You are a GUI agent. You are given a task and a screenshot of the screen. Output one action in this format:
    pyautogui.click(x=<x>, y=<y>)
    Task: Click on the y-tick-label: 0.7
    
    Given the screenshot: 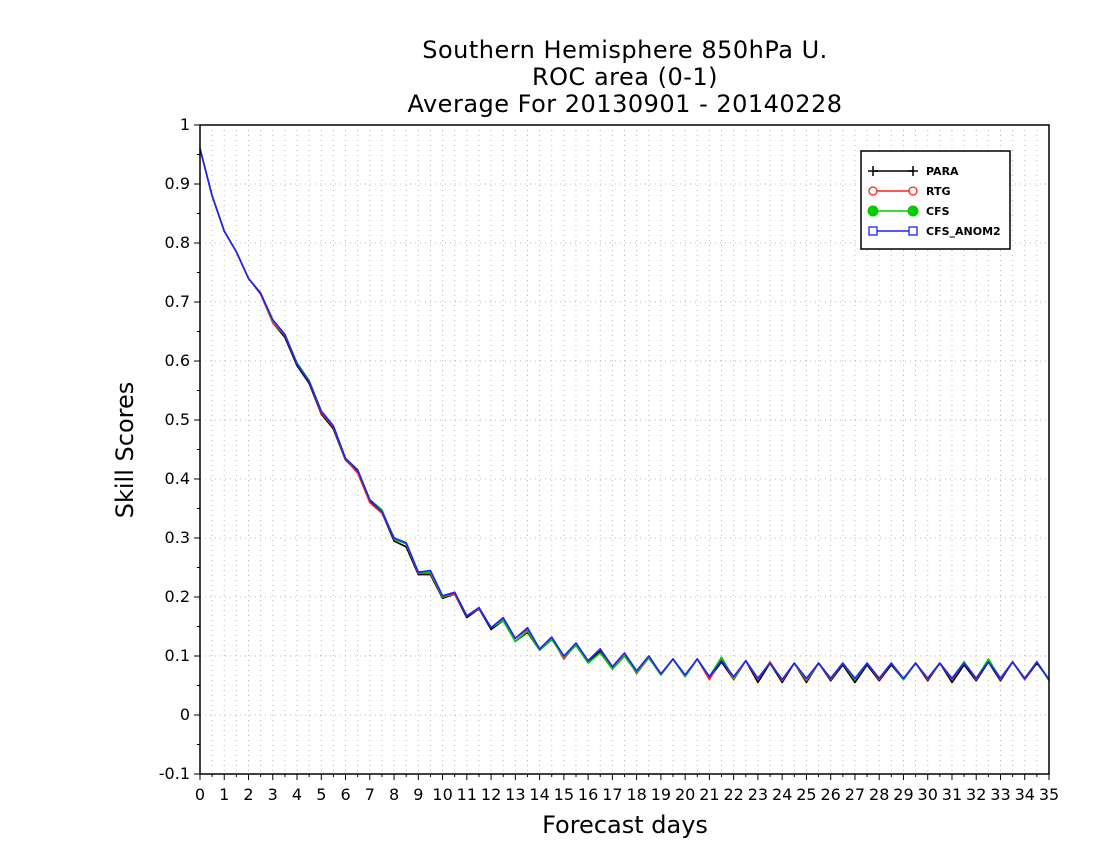 What is the action you would take?
    pyautogui.click(x=177, y=301)
    